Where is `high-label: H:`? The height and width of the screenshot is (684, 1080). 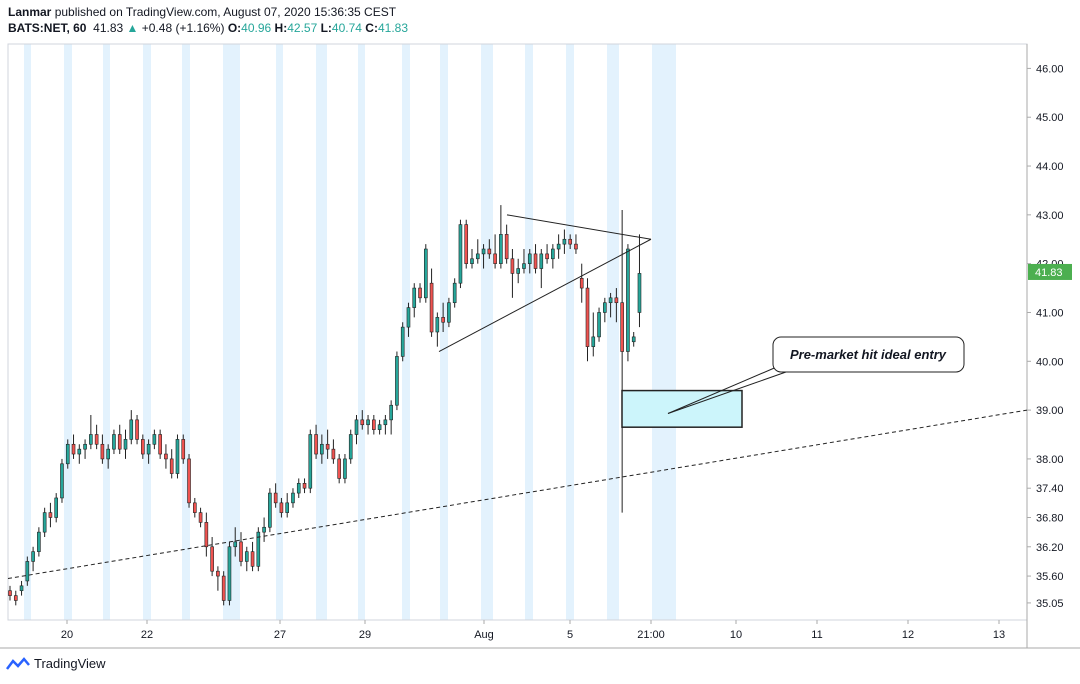 high-label: H: is located at coordinates (281, 28).